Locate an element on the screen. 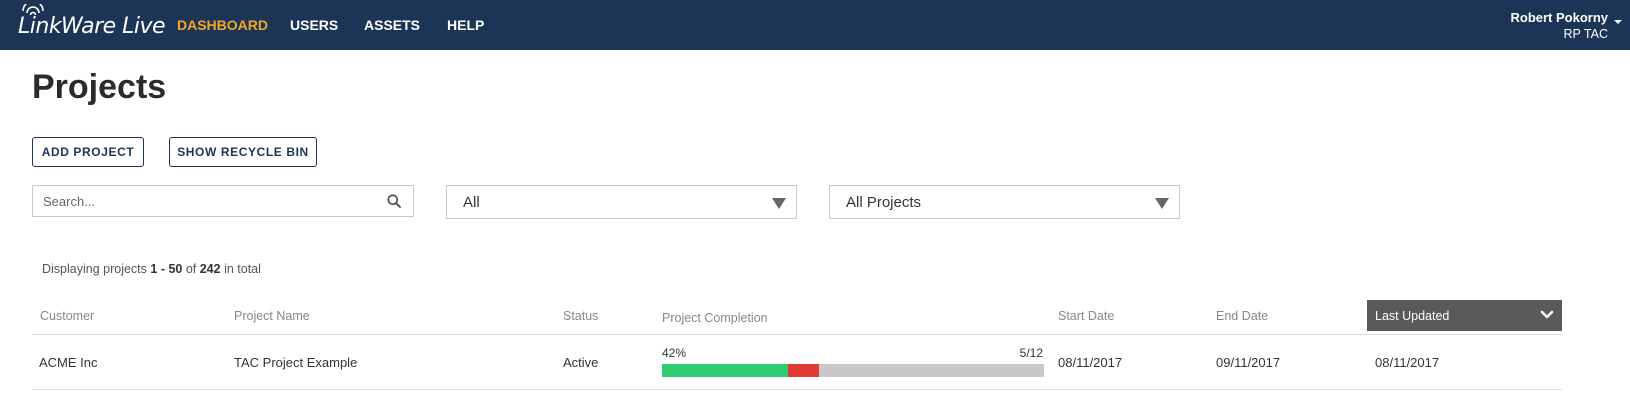 The height and width of the screenshot is (410, 1630). wifi-icon is located at coordinates (33, 10).